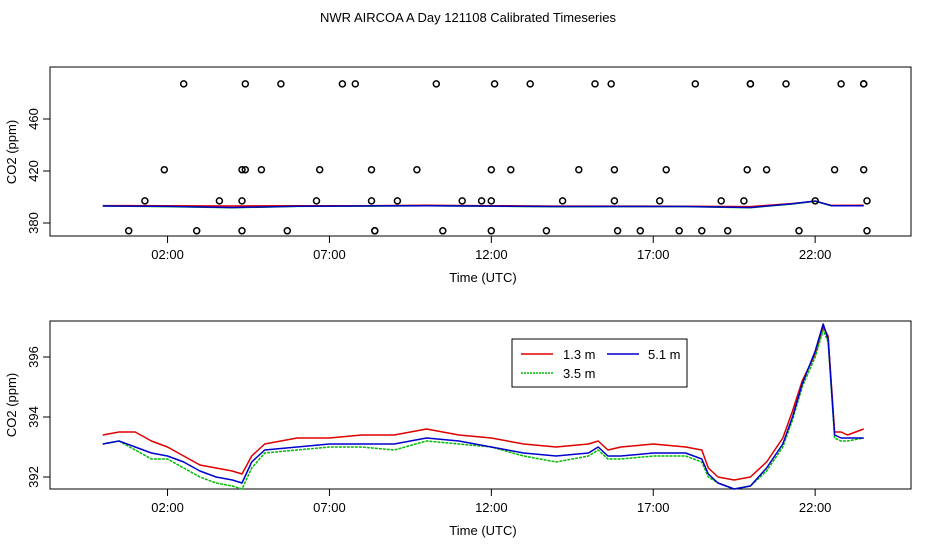 This screenshot has height=545, width=936. I want to click on top-series-5-1-m, so click(483, 204).